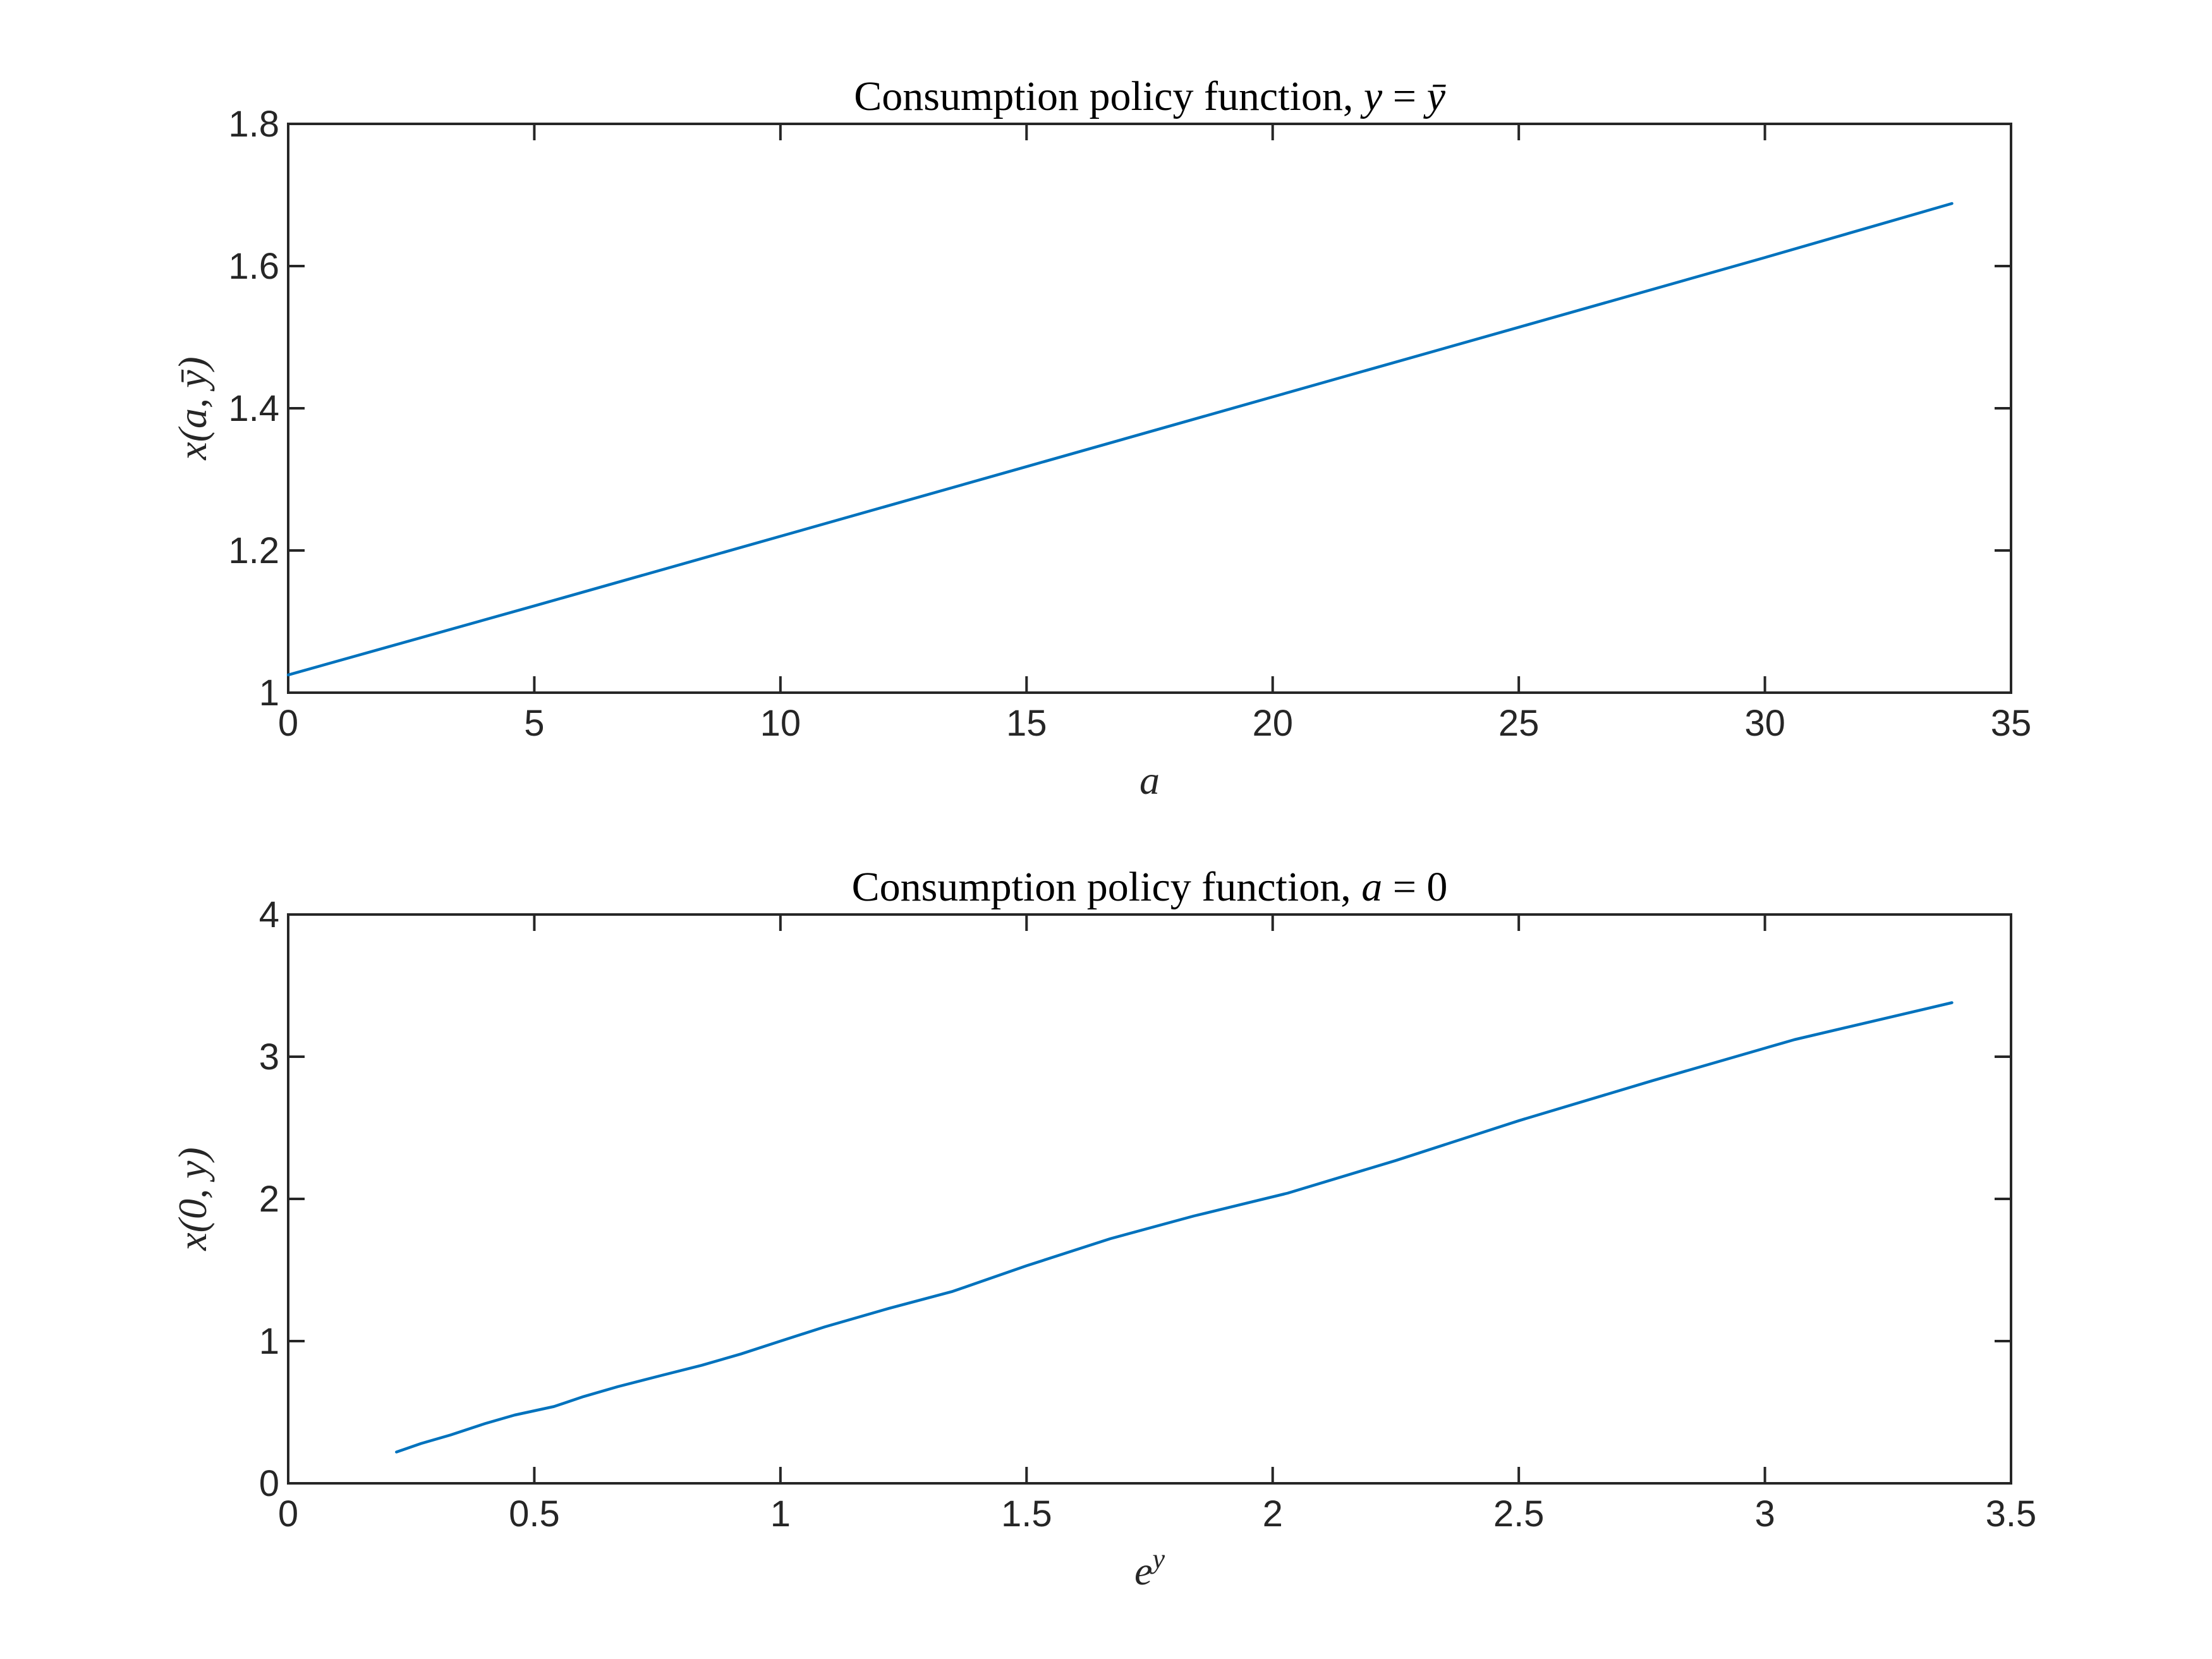 This screenshot has height=1659, width=2212. Describe the element at coordinates (780, 1513) in the screenshot. I see `x-tick-label: 1` at that location.